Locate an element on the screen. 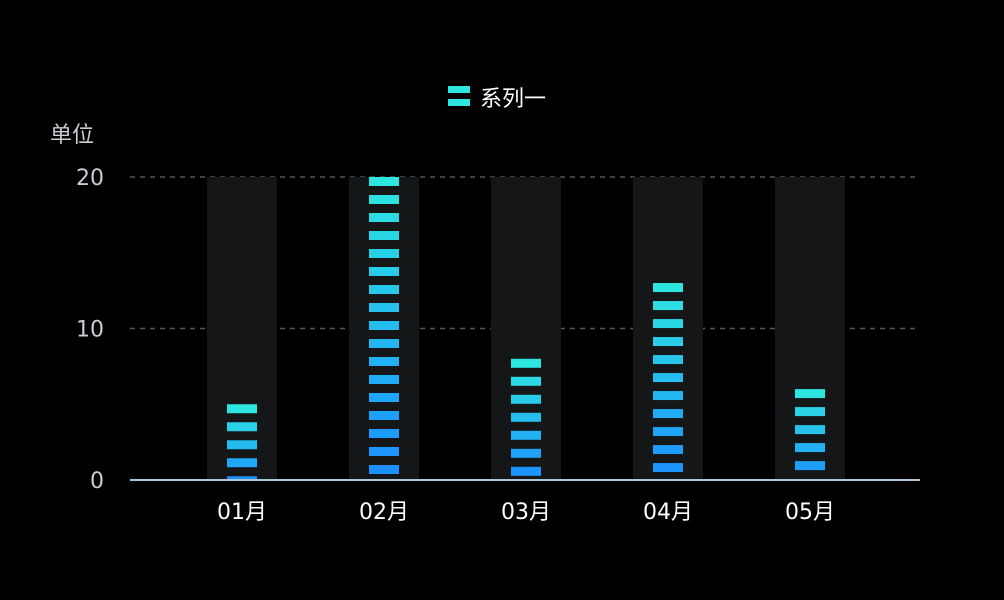  y-axis-label: 单位 is located at coordinates (72, 135).